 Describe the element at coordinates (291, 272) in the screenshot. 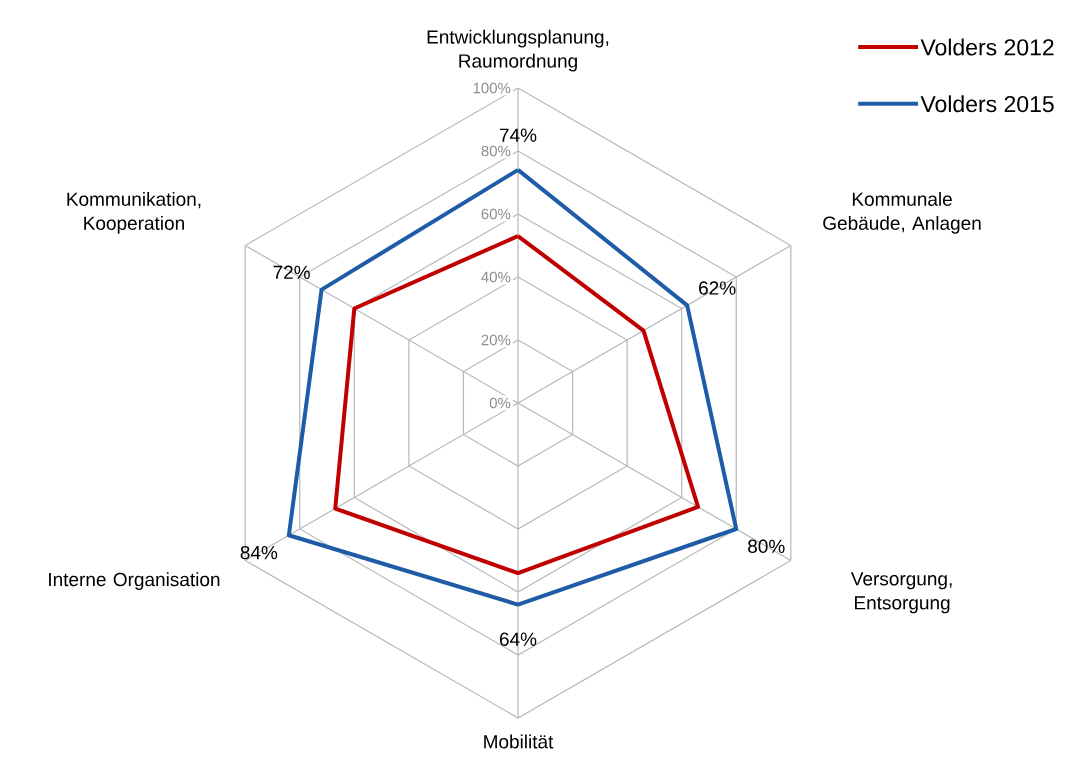

I see `data-label: 72%` at that location.